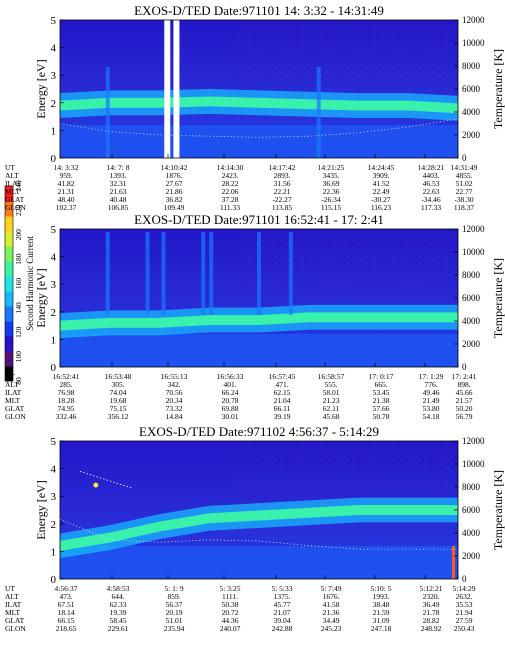 The height and width of the screenshot is (649, 505). I want to click on table-cell: 248.92, so click(431, 628).